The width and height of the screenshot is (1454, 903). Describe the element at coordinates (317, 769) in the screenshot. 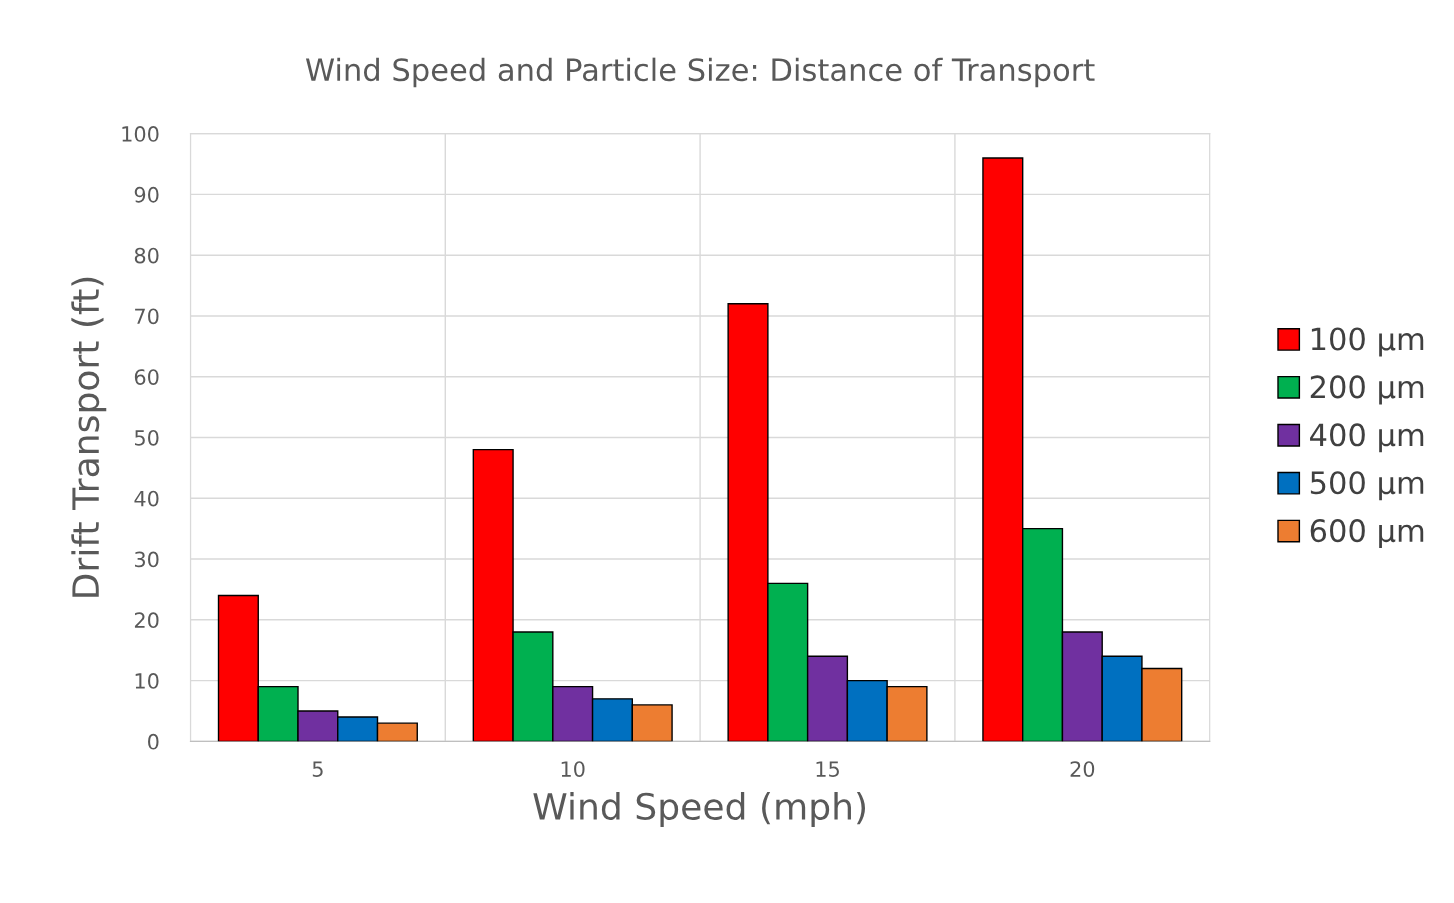

I see `x-tick-label: 5` at that location.